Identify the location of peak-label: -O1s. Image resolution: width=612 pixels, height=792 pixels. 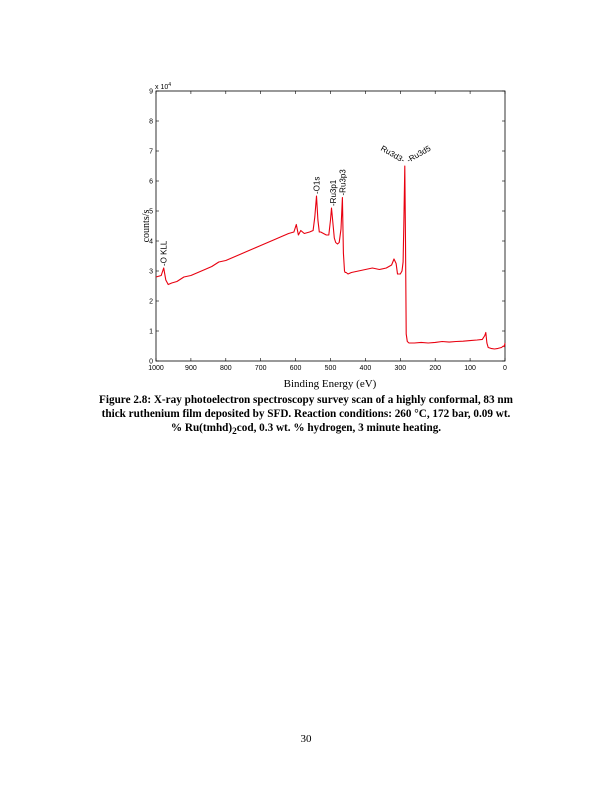
(317, 185).